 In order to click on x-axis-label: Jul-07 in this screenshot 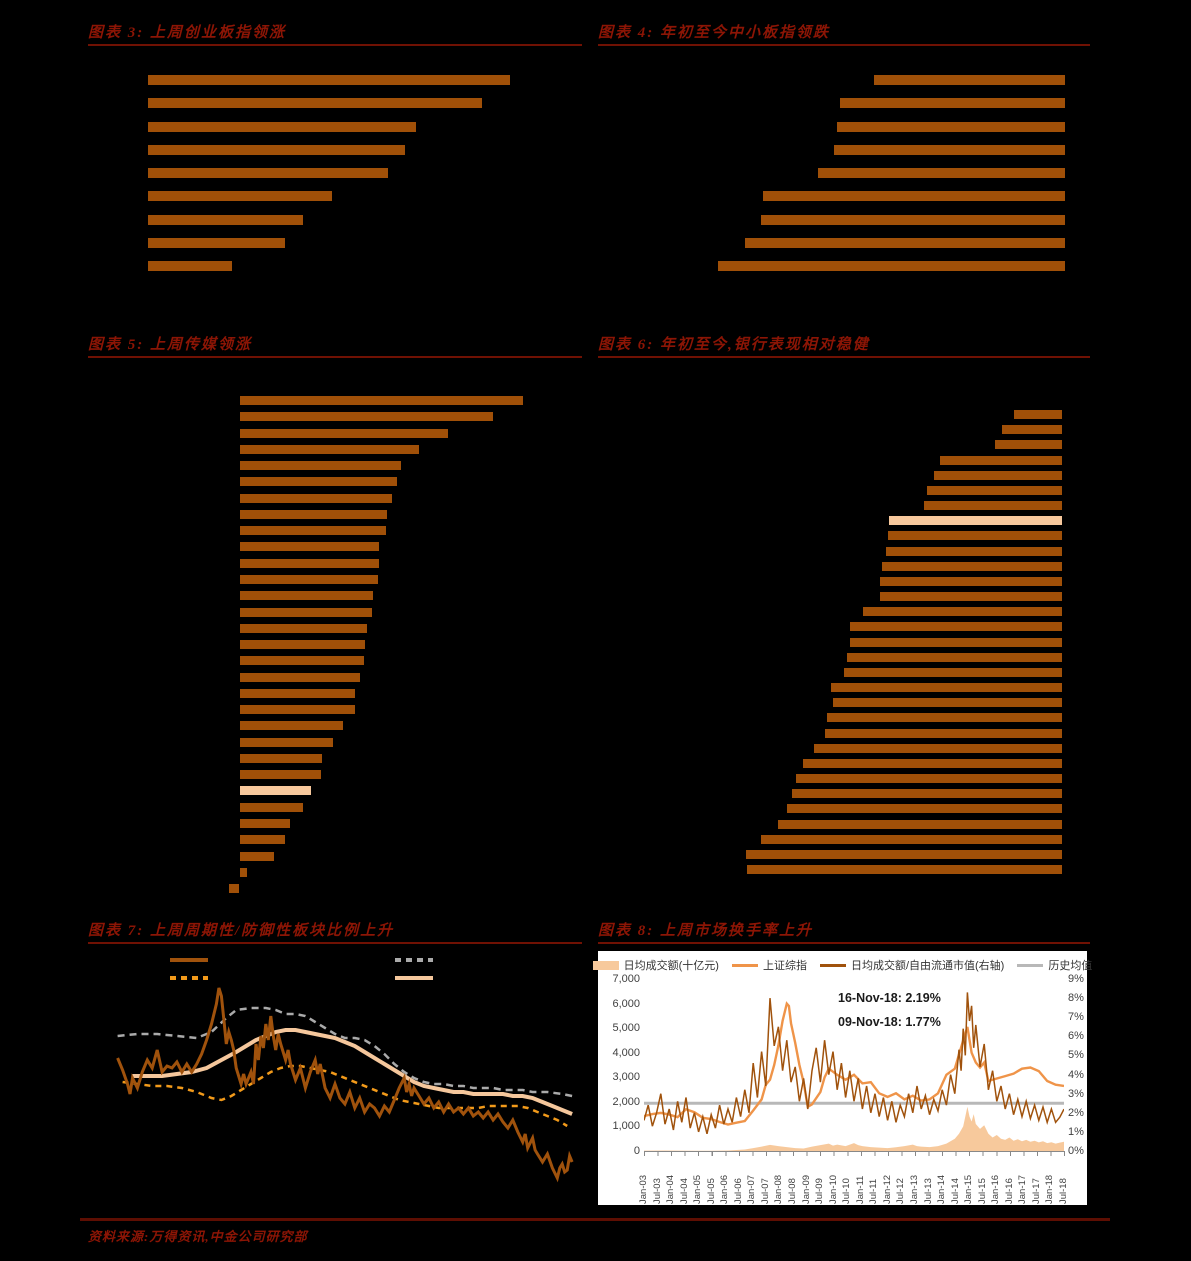, I will do `click(765, 1191)`.